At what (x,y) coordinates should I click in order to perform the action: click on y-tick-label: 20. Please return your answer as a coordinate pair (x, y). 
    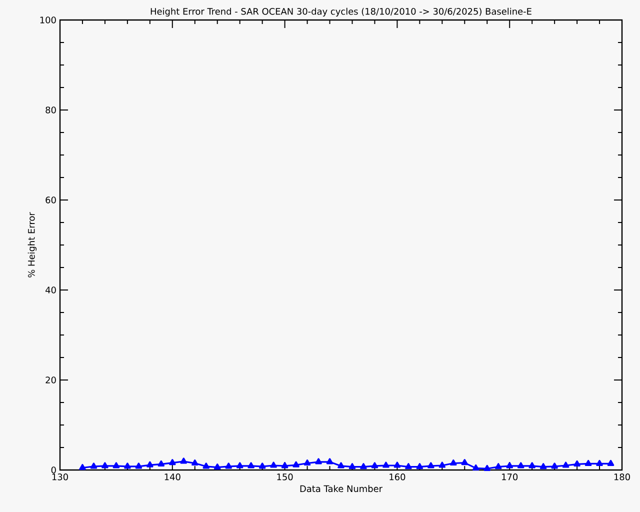
    Looking at the image, I should click on (51, 380).